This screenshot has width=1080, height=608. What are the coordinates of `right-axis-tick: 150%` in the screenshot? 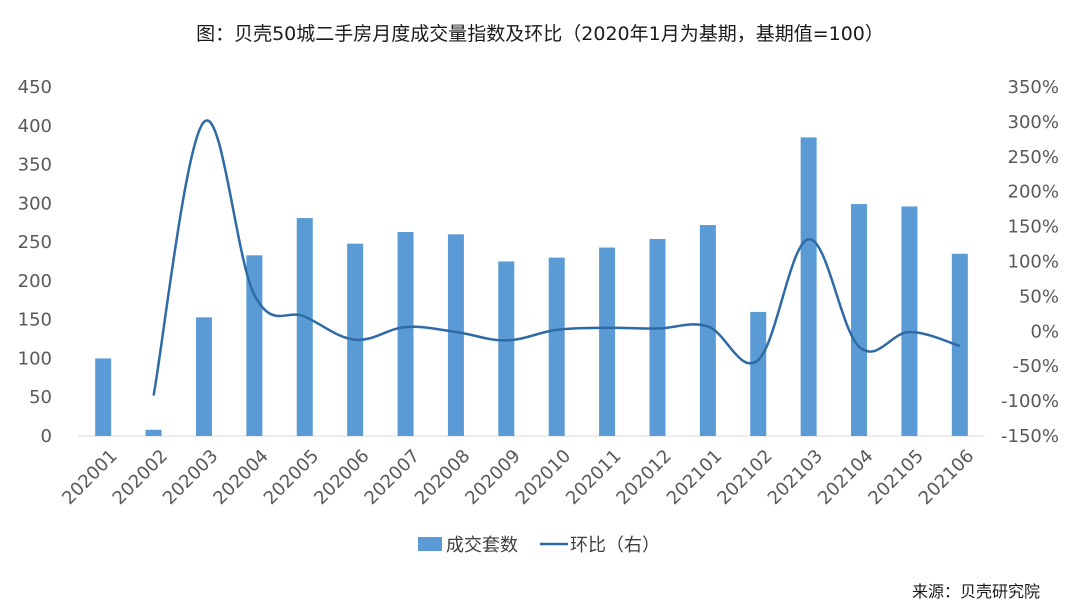 It's located at (1033, 227).